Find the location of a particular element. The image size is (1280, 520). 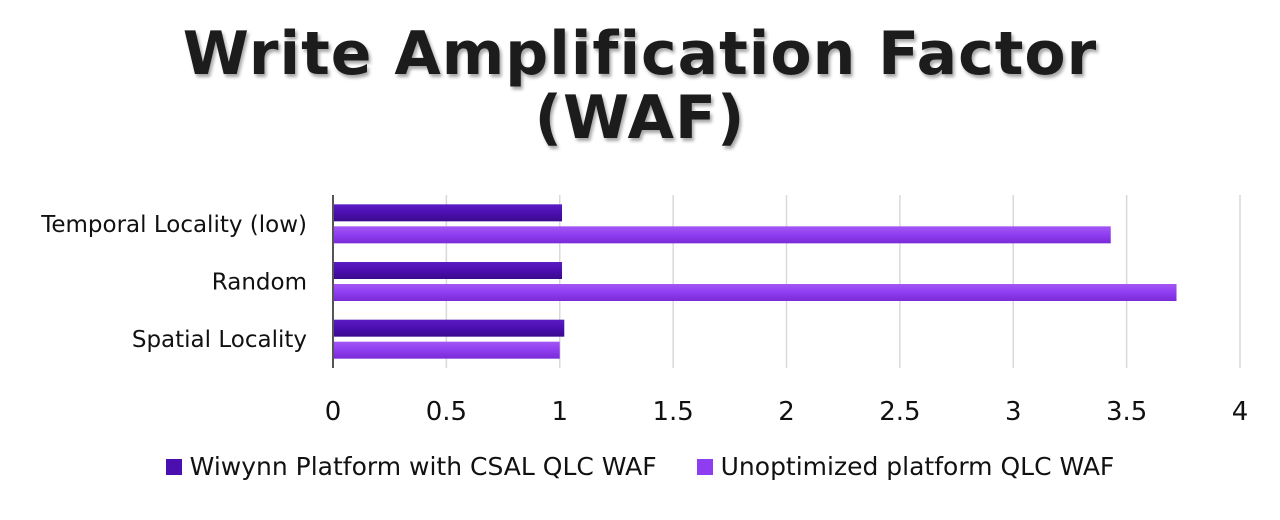

x-tick-label: 4 is located at coordinates (1240, 412).